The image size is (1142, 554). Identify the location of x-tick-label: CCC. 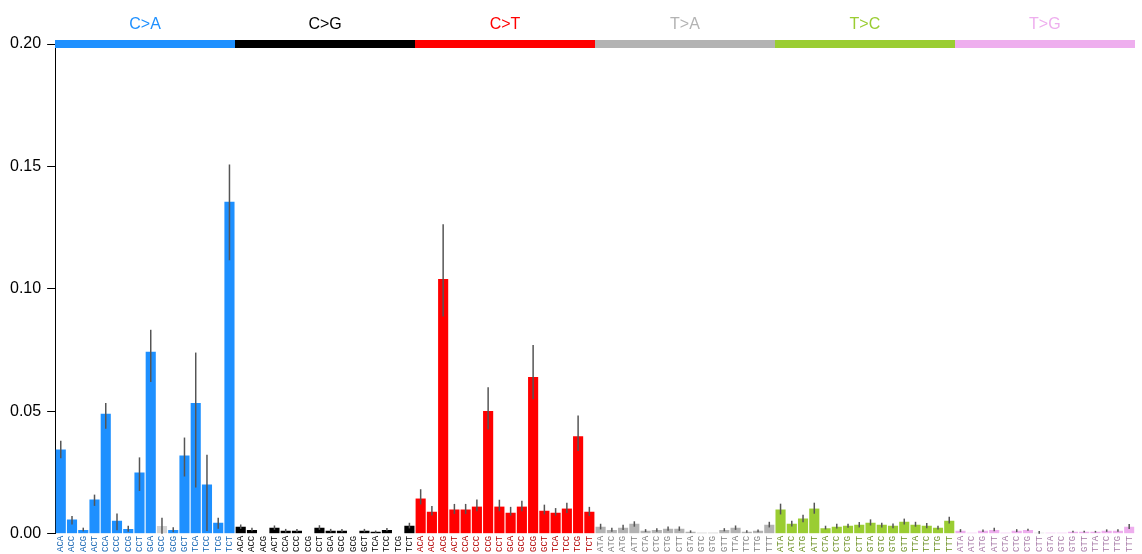
(117, 543).